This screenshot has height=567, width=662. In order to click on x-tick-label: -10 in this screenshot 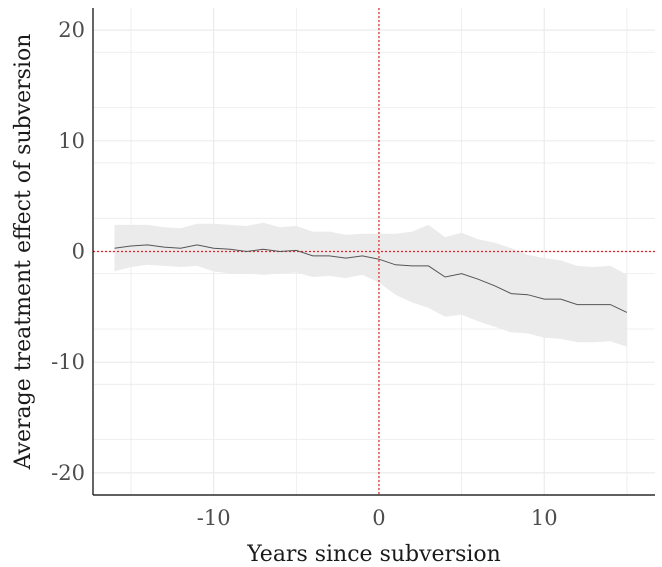, I will do `click(214, 518)`.